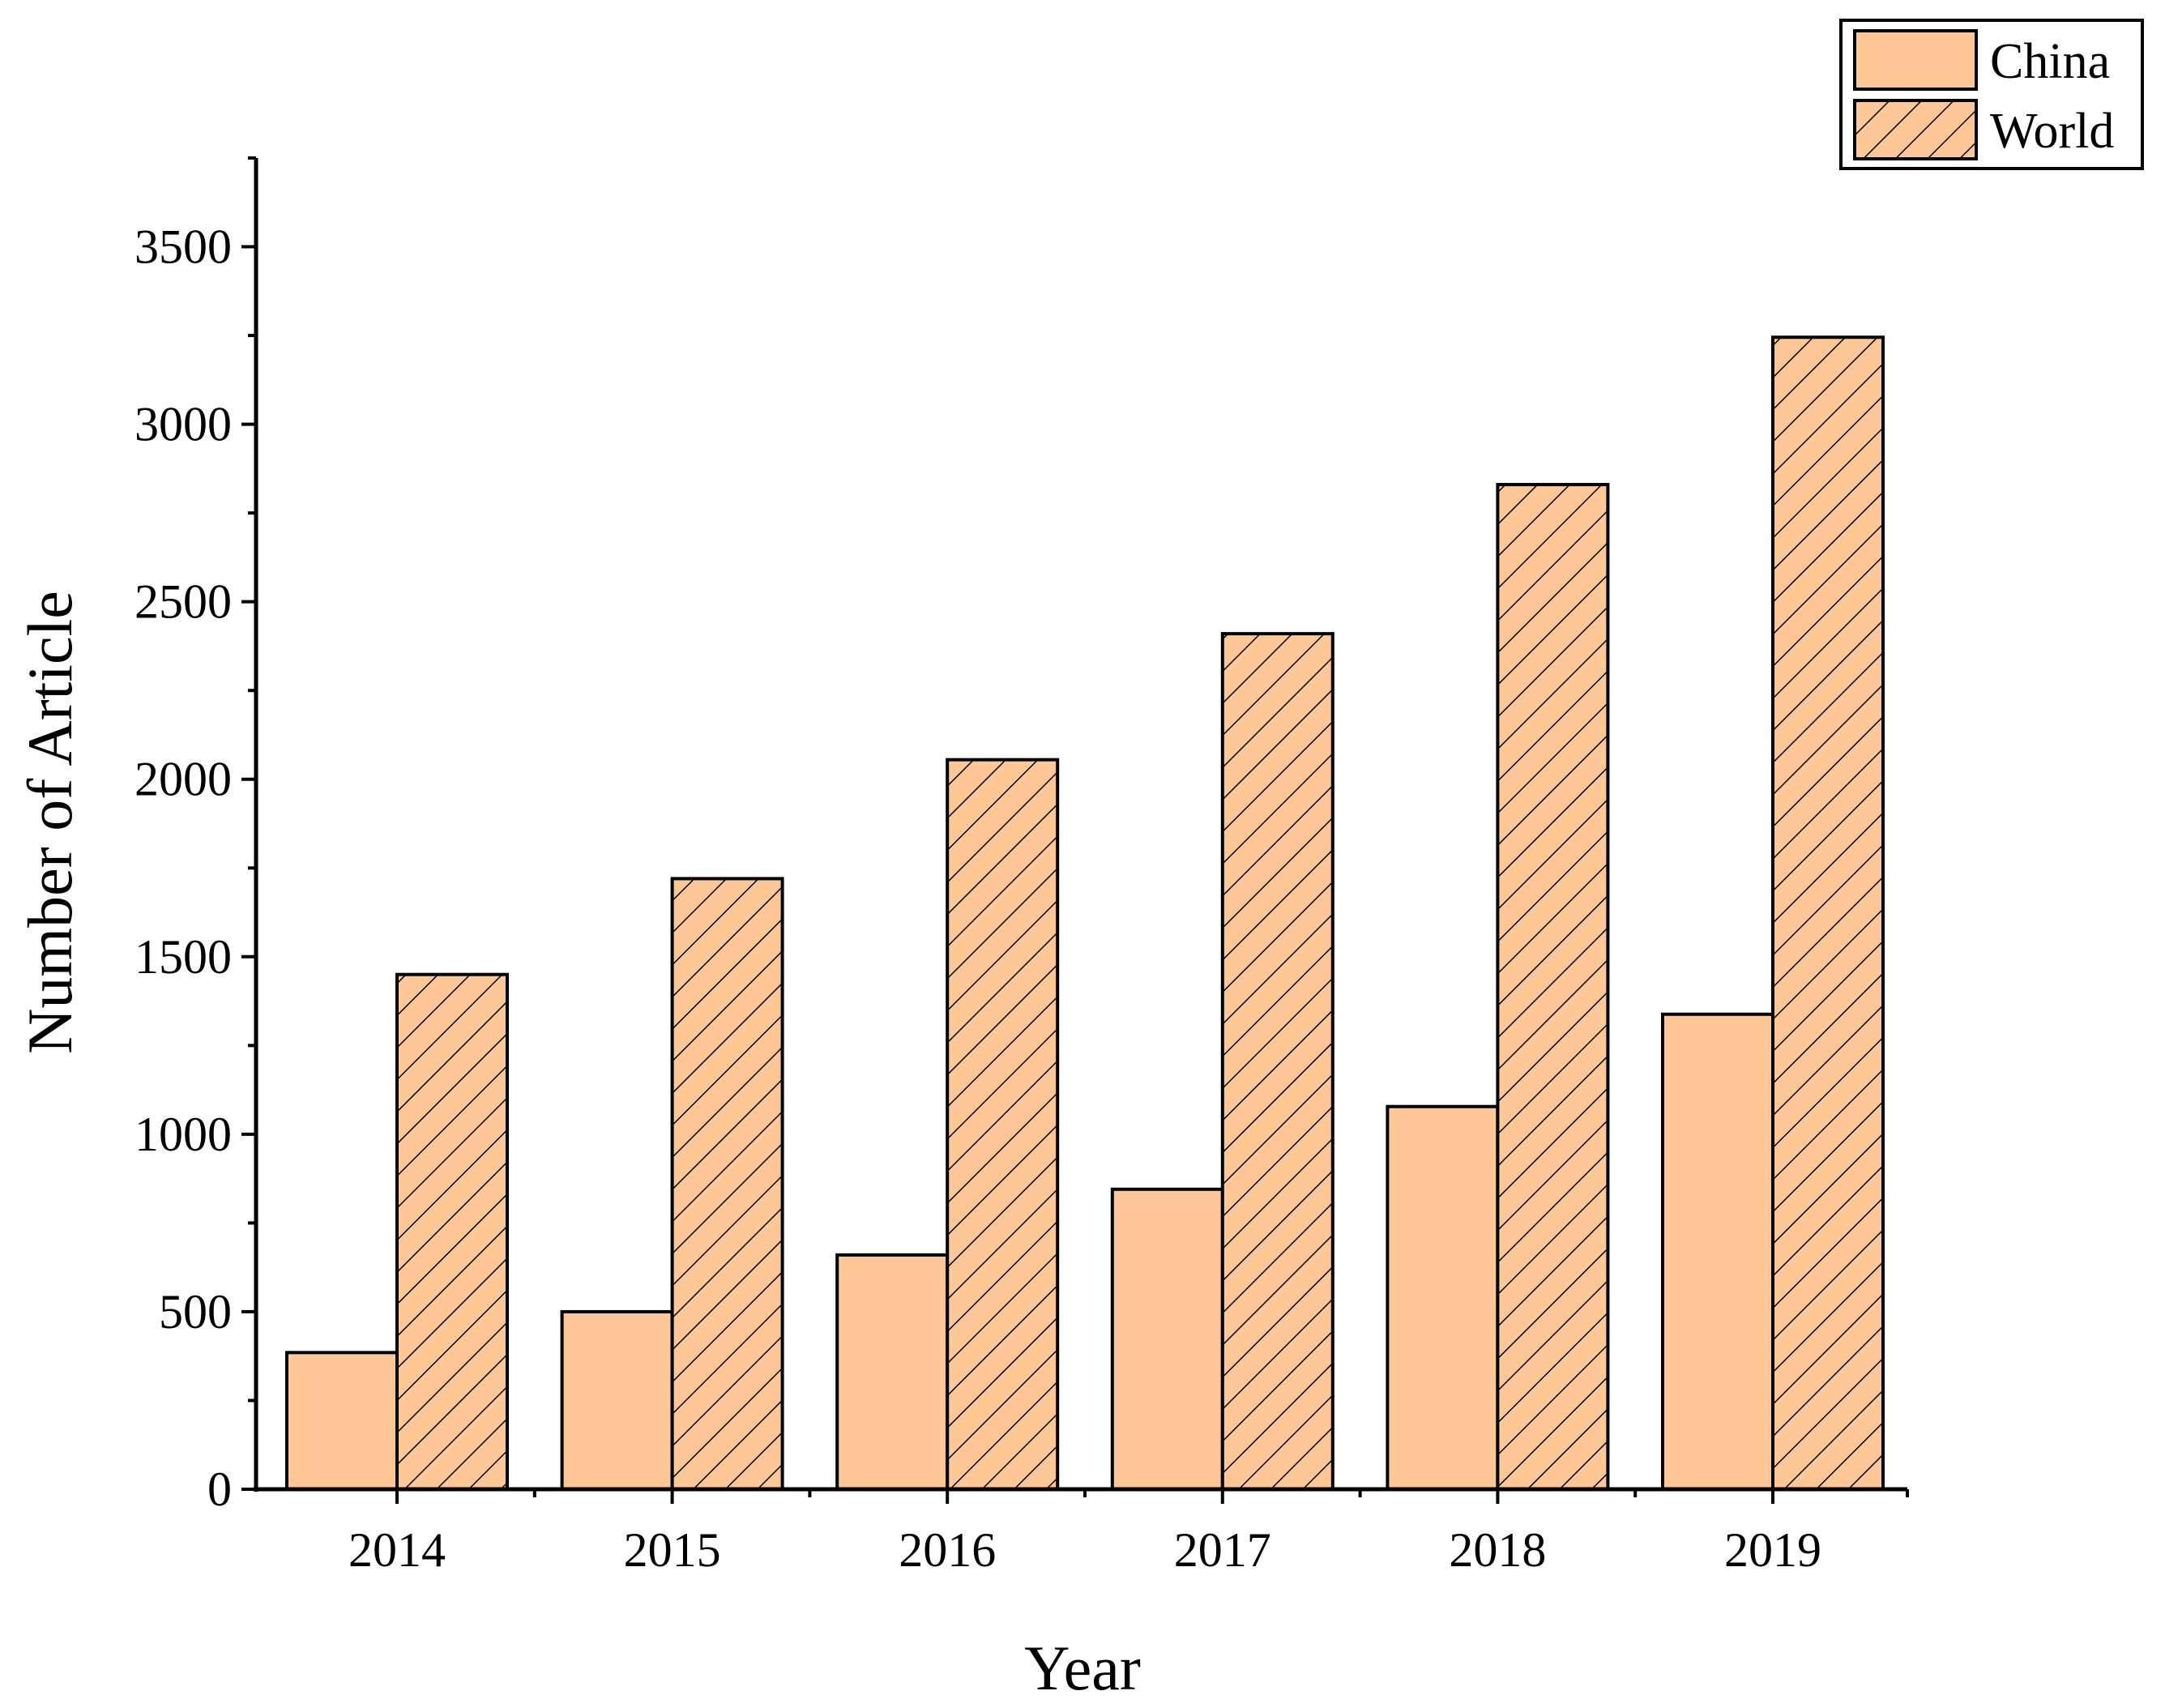  What do you see at coordinates (1915, 60) in the screenshot?
I see `legend-swatch-china` at bounding box center [1915, 60].